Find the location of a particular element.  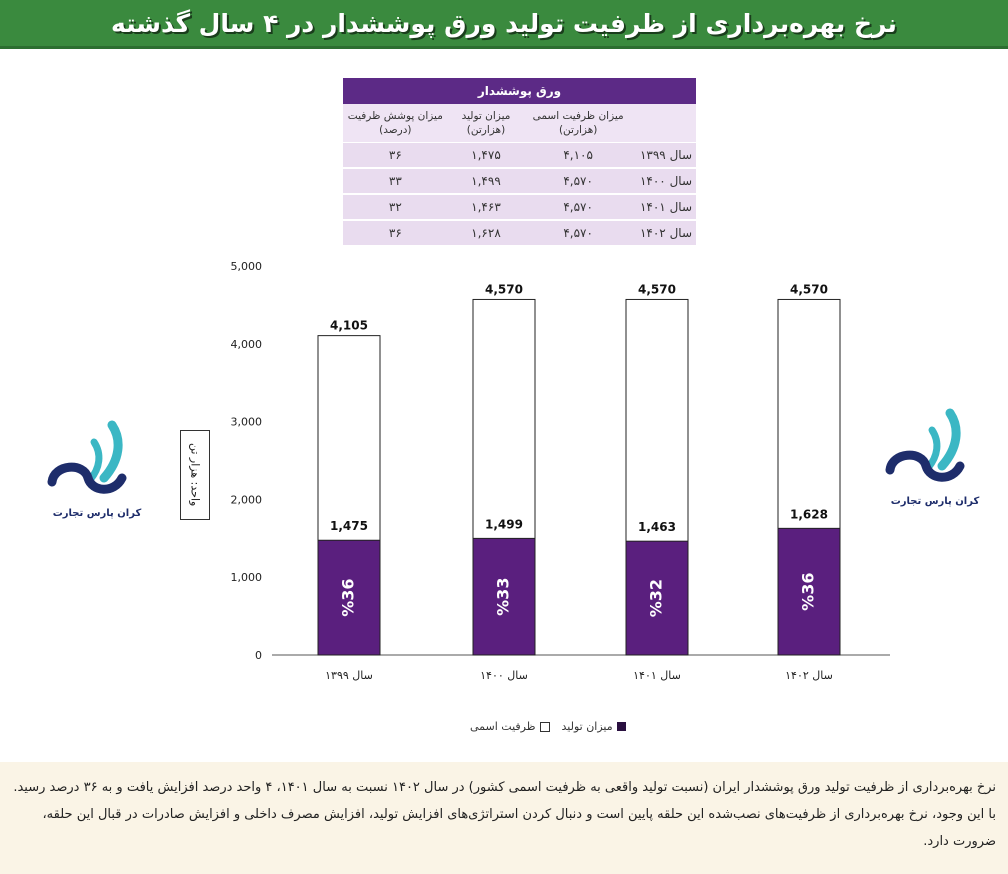

table-cell: سال ۱۴۰۲ is located at coordinates (664, 233).